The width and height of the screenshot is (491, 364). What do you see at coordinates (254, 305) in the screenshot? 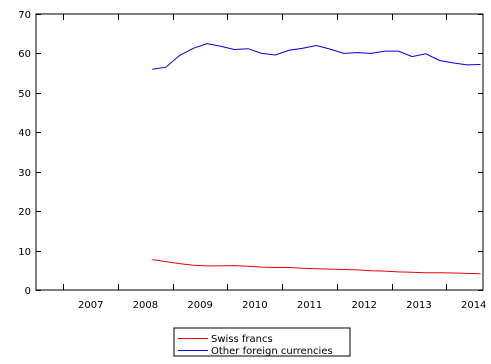
I see `x-tick-label: 2010` at bounding box center [254, 305].